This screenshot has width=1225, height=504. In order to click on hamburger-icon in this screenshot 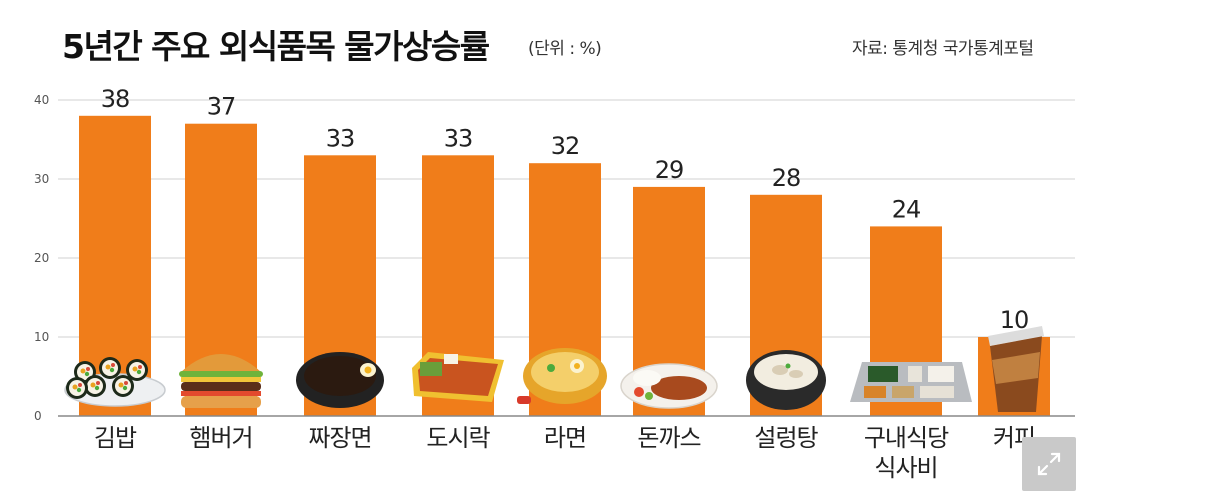, I will do `click(221, 381)`.